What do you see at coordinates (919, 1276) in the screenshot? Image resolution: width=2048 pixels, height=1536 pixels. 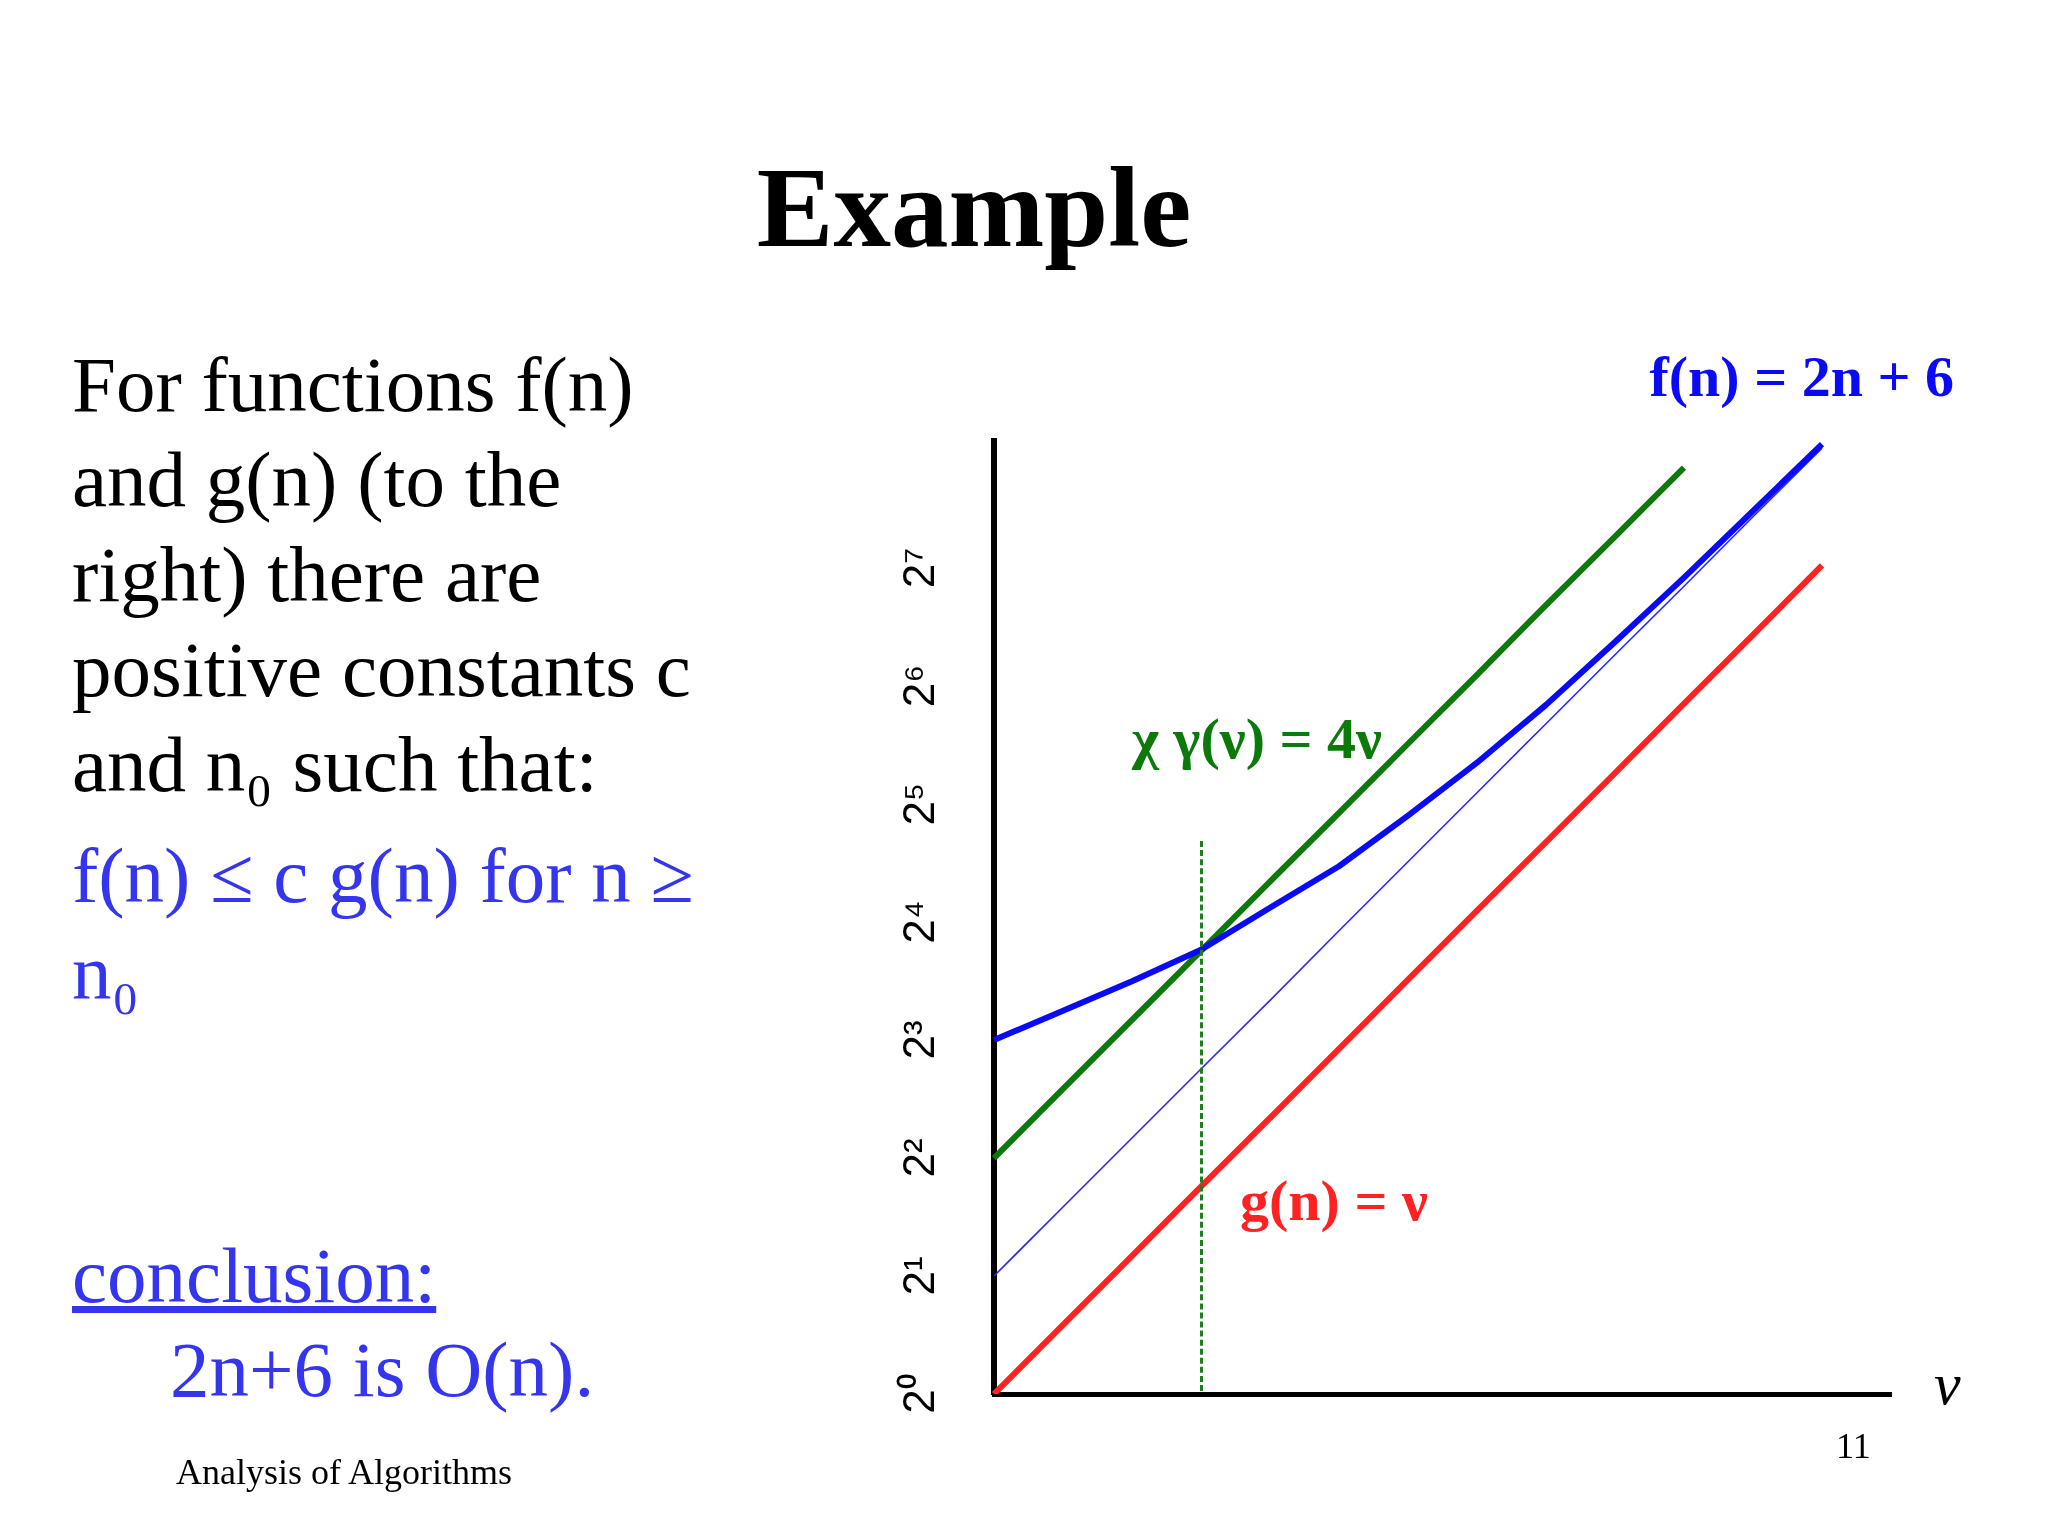 I see `y-tick-label: 2¹` at bounding box center [919, 1276].